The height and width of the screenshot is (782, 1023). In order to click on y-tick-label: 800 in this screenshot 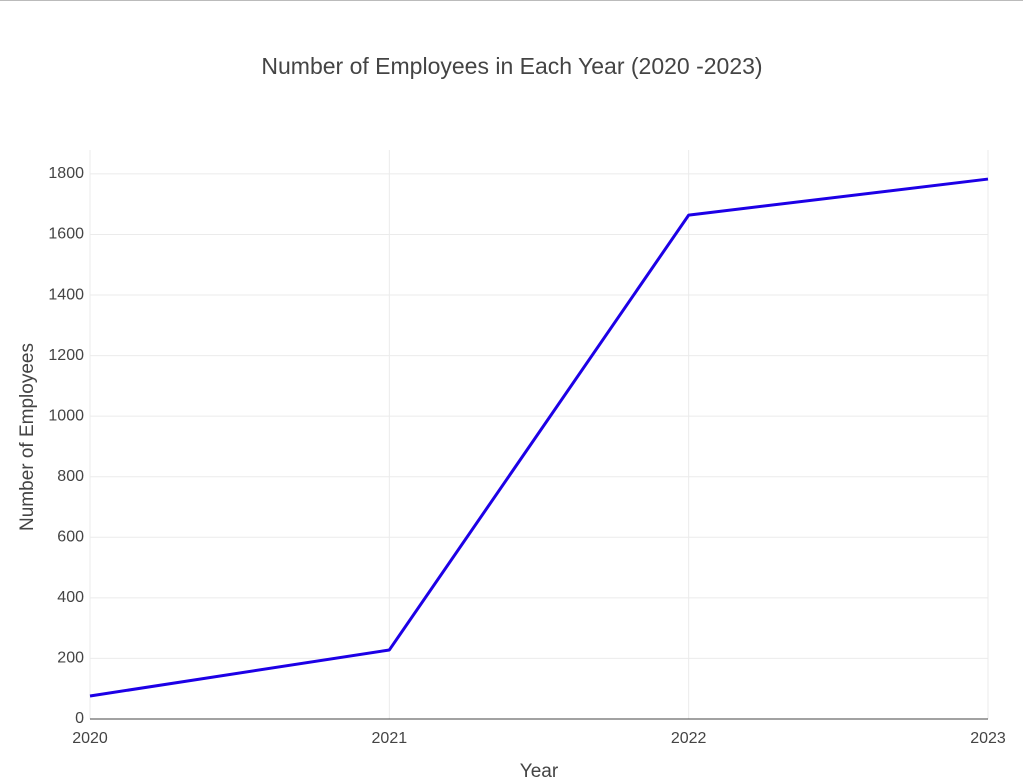, I will do `click(70, 476)`.